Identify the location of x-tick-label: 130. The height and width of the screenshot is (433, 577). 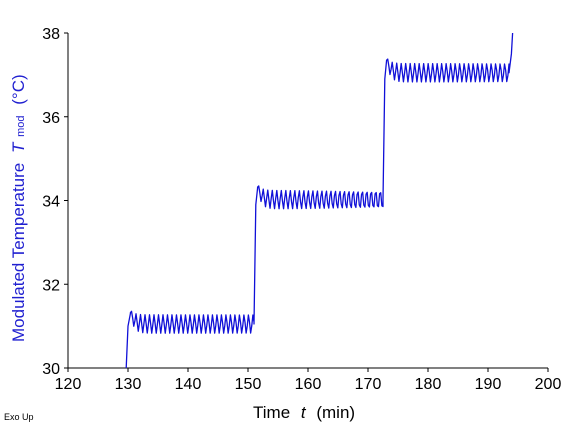
(128, 384).